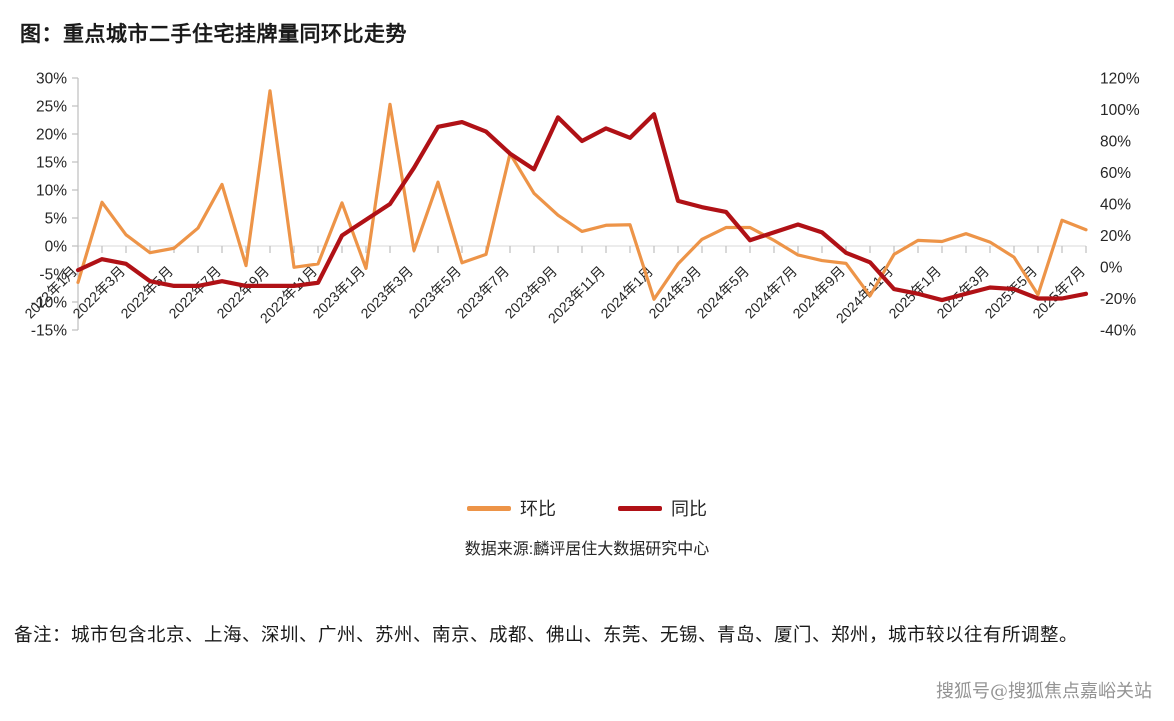 The width and height of the screenshot is (1174, 721). What do you see at coordinates (538, 509) in the screenshot?
I see `legend-label-huanbi: 环比` at bounding box center [538, 509].